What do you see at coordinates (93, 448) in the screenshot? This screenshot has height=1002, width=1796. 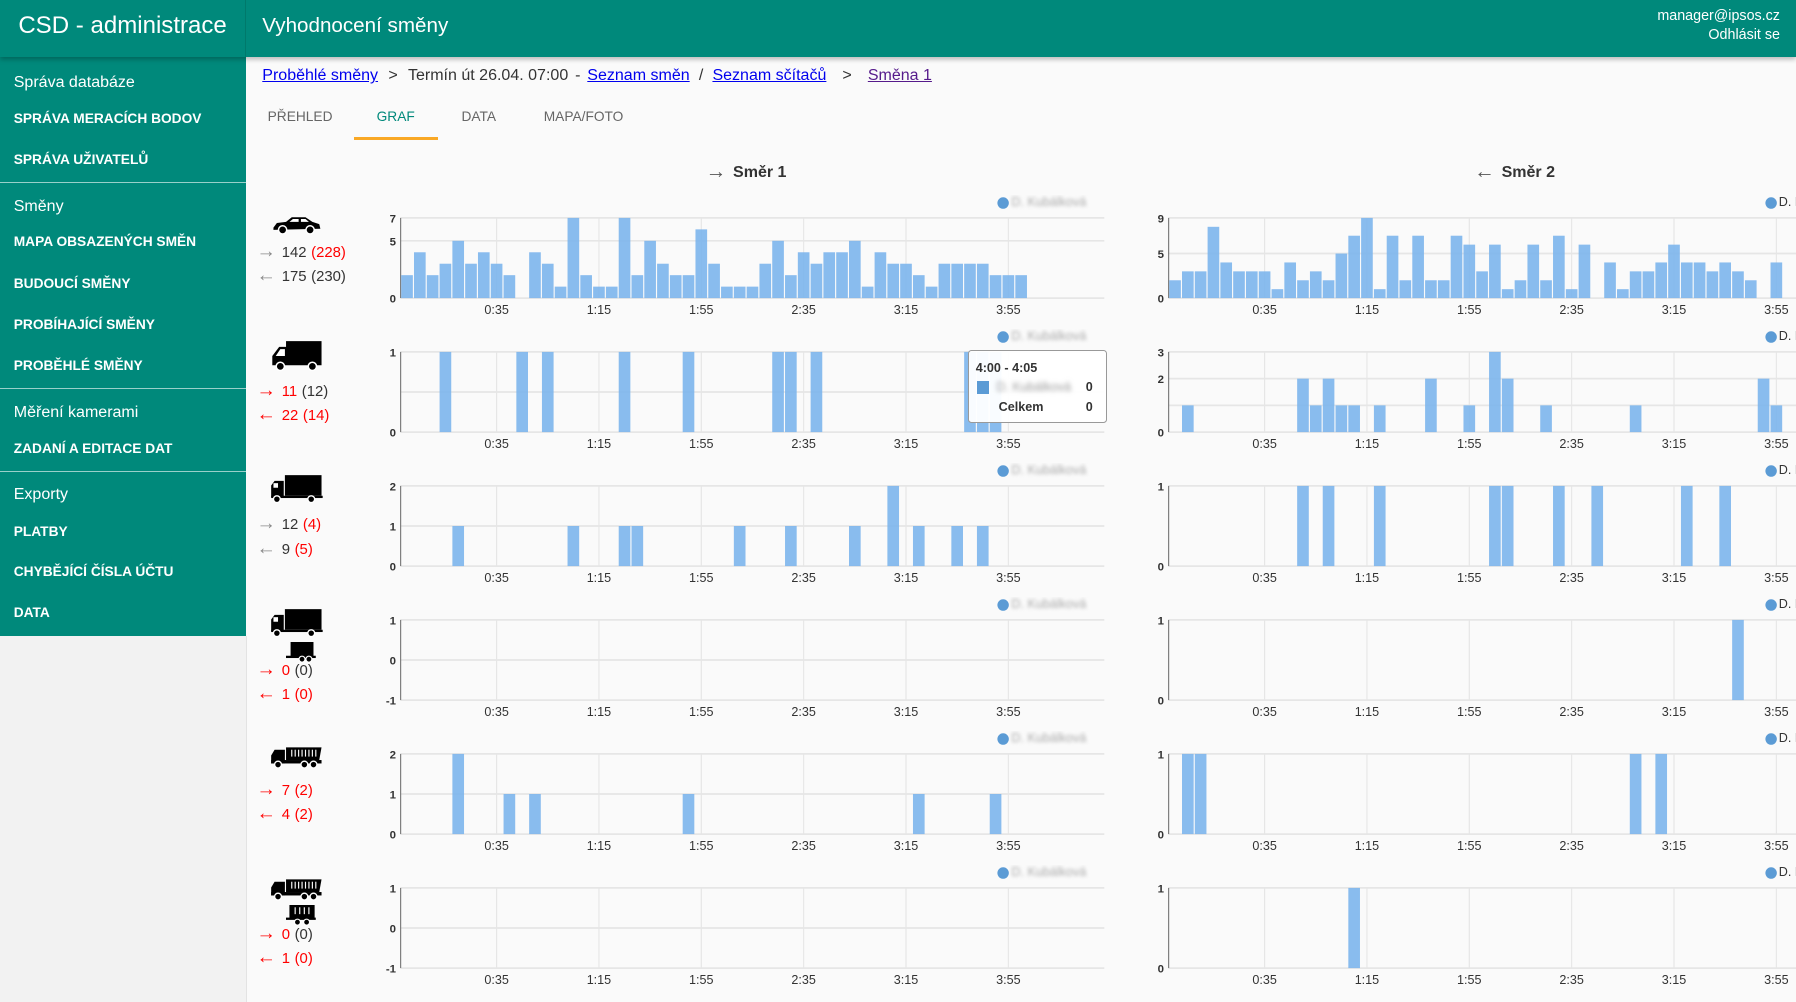 I see `sidebar-item: ZADANÍ A EDITACE DAT` at bounding box center [93, 448].